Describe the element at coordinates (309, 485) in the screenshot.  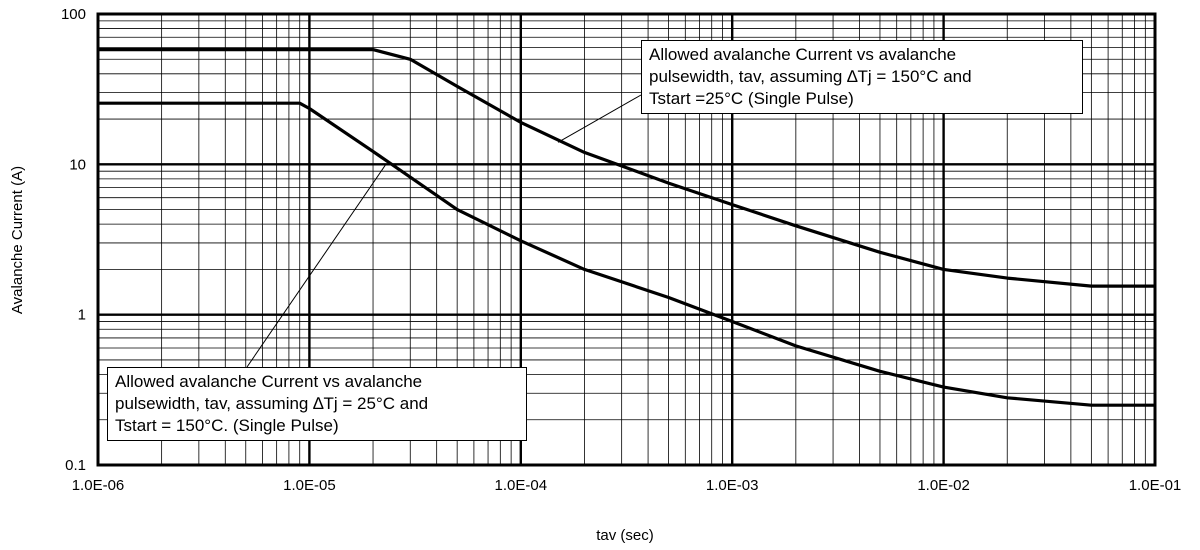
I see `x-tick-label: 1.0E-05` at that location.